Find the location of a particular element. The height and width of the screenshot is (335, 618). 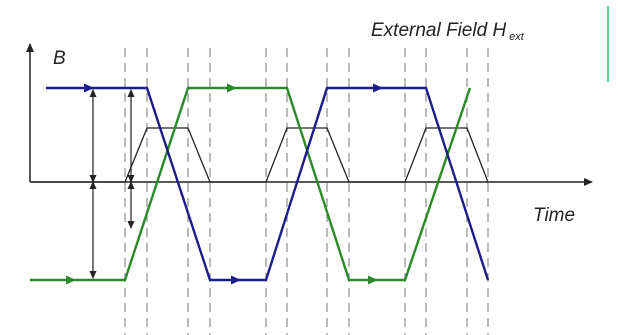

amplitude-arrows is located at coordinates (112, 184).